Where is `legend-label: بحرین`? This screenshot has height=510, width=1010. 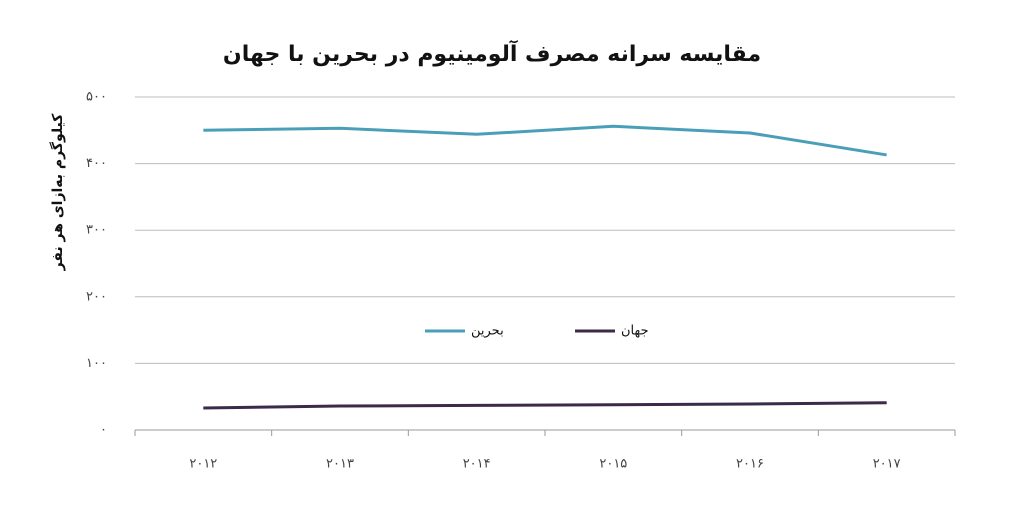
legend-label: بحرین is located at coordinates (487, 331).